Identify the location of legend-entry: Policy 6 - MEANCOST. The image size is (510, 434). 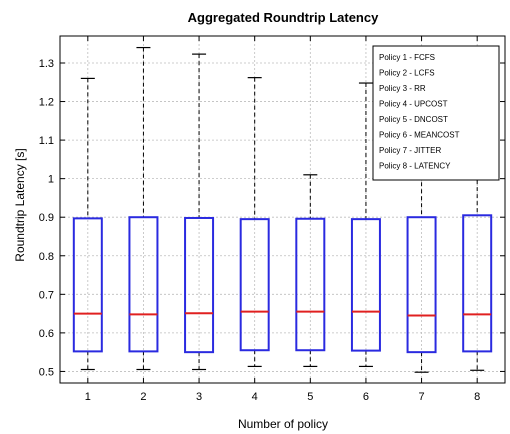
(419, 135).